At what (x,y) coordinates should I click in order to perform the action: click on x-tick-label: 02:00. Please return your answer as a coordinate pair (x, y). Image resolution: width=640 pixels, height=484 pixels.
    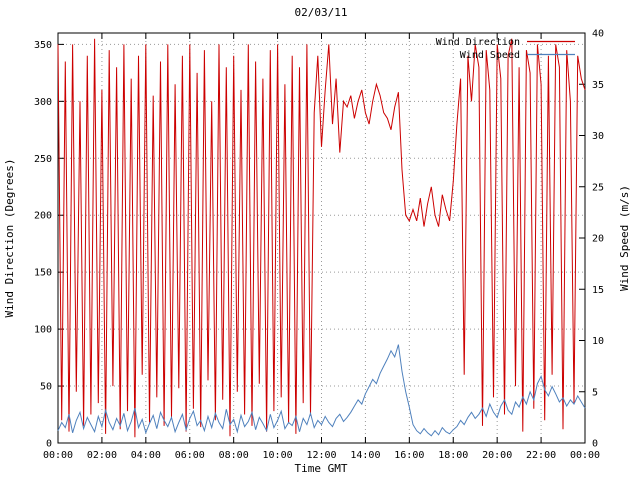
    Looking at the image, I should click on (102, 455).